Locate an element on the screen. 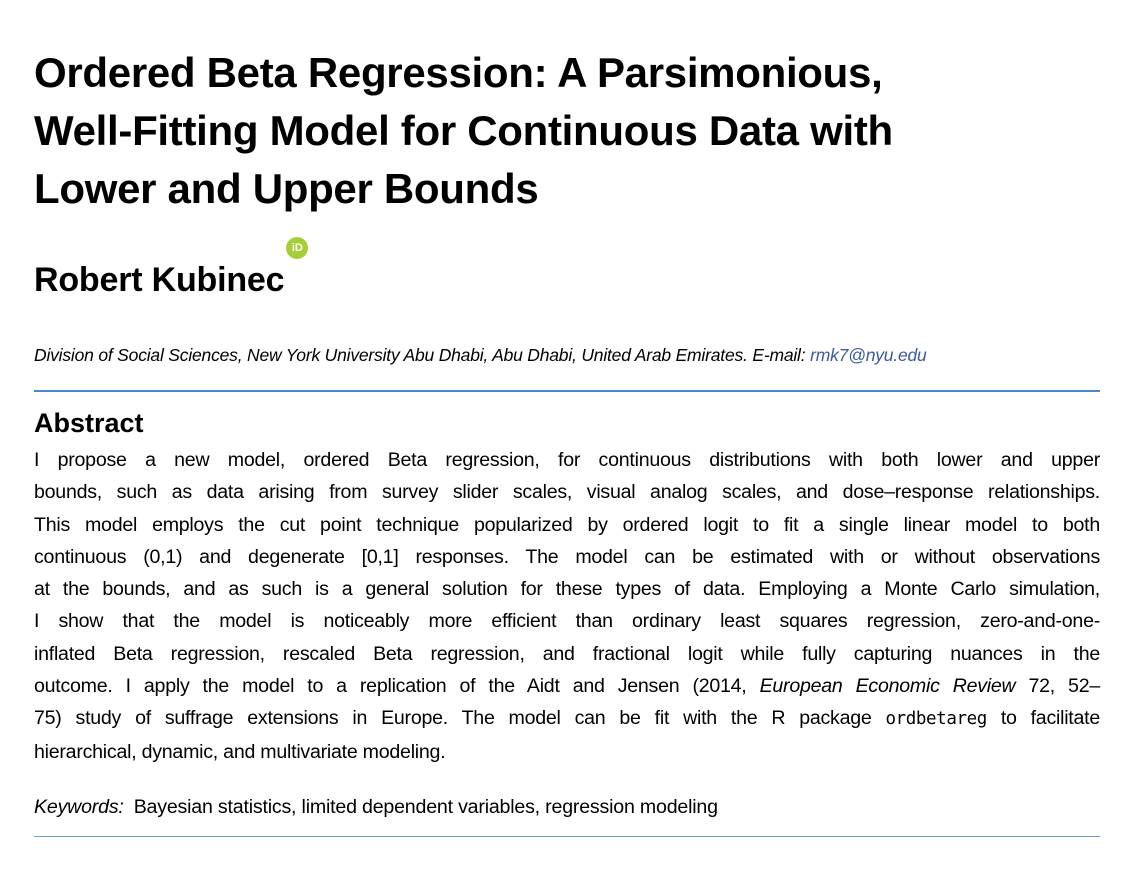 This screenshot has height=882, width=1124. abstract-heading: Abstract is located at coordinates (89, 423).